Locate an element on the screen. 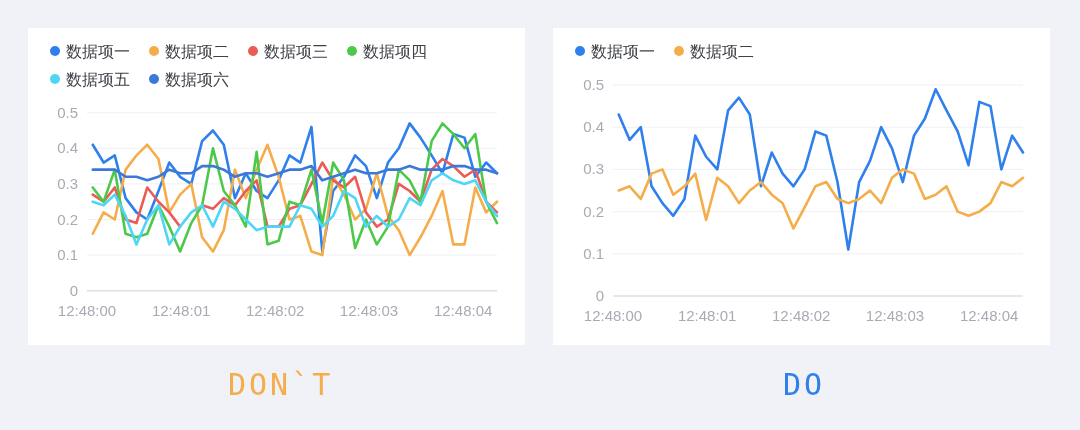 Image resolution: width=1080 pixels, height=430 pixels. legend-label: 数据项三 is located at coordinates (296, 51).